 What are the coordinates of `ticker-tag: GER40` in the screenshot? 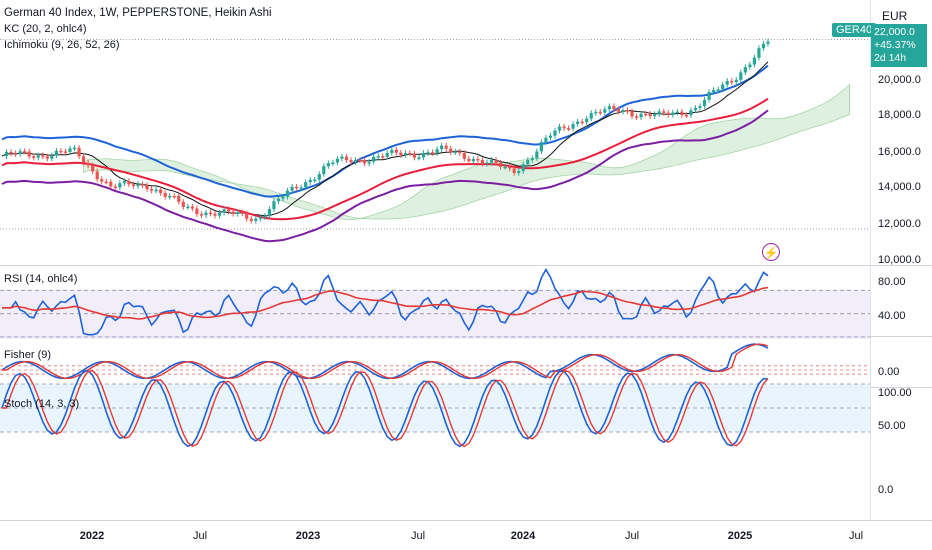 It's located at (854, 30).